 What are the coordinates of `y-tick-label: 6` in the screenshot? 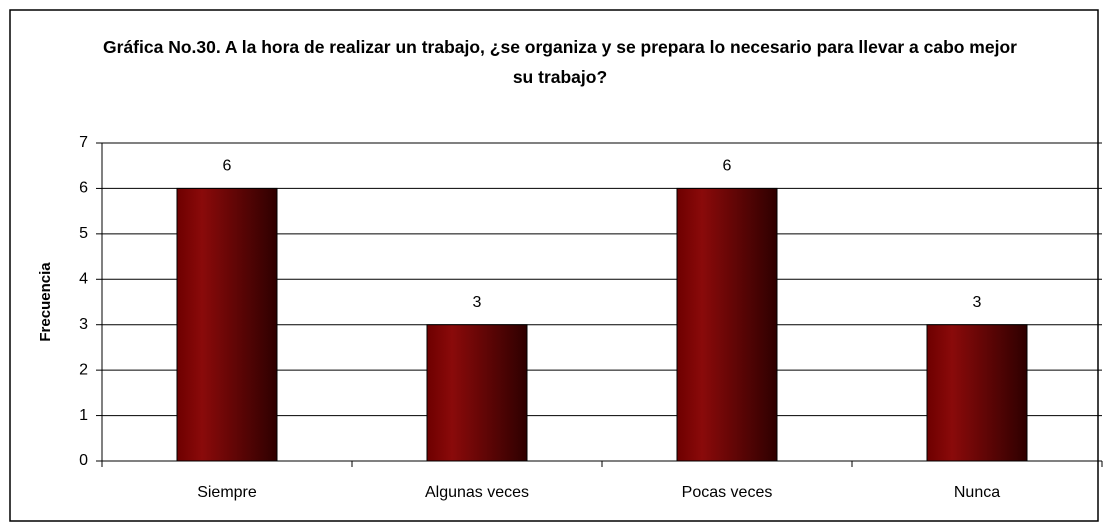 It's located at (83, 188).